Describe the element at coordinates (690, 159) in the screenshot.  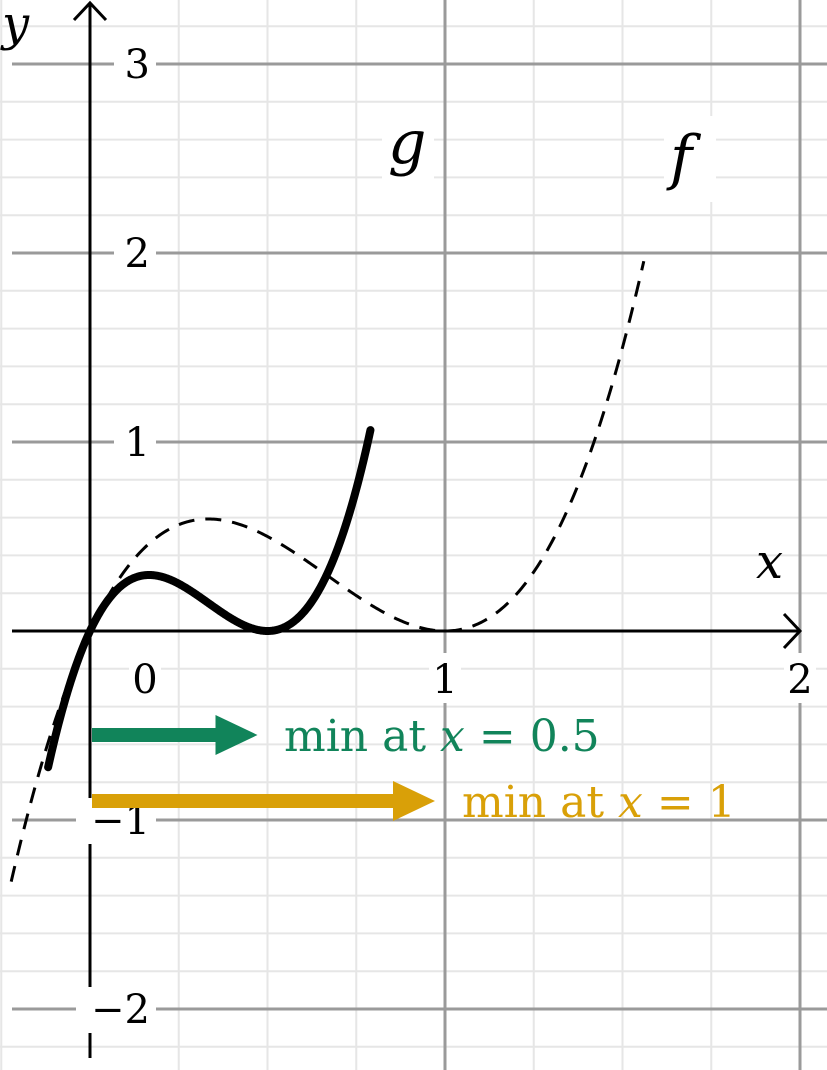
I see `curve-label-f-bg` at that location.